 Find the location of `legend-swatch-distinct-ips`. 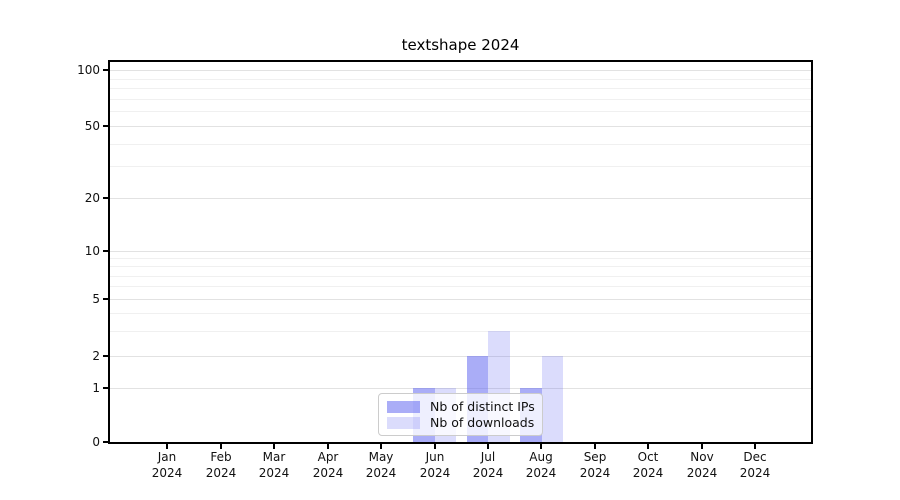

legend-swatch-distinct-ips is located at coordinates (403, 406).